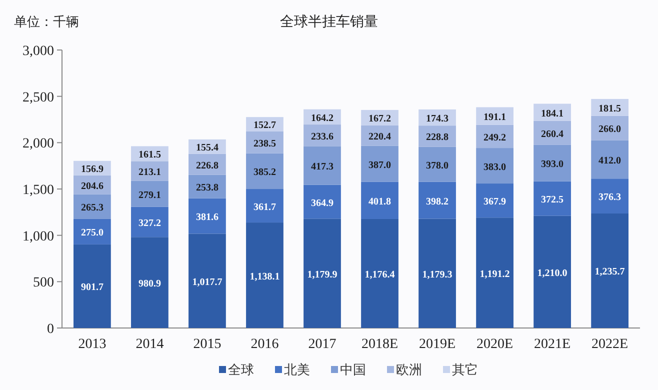 Image resolution: width=658 pixels, height=390 pixels. Describe the element at coordinates (379, 344) in the screenshot. I see `x-tick-label: 2018E` at that location.